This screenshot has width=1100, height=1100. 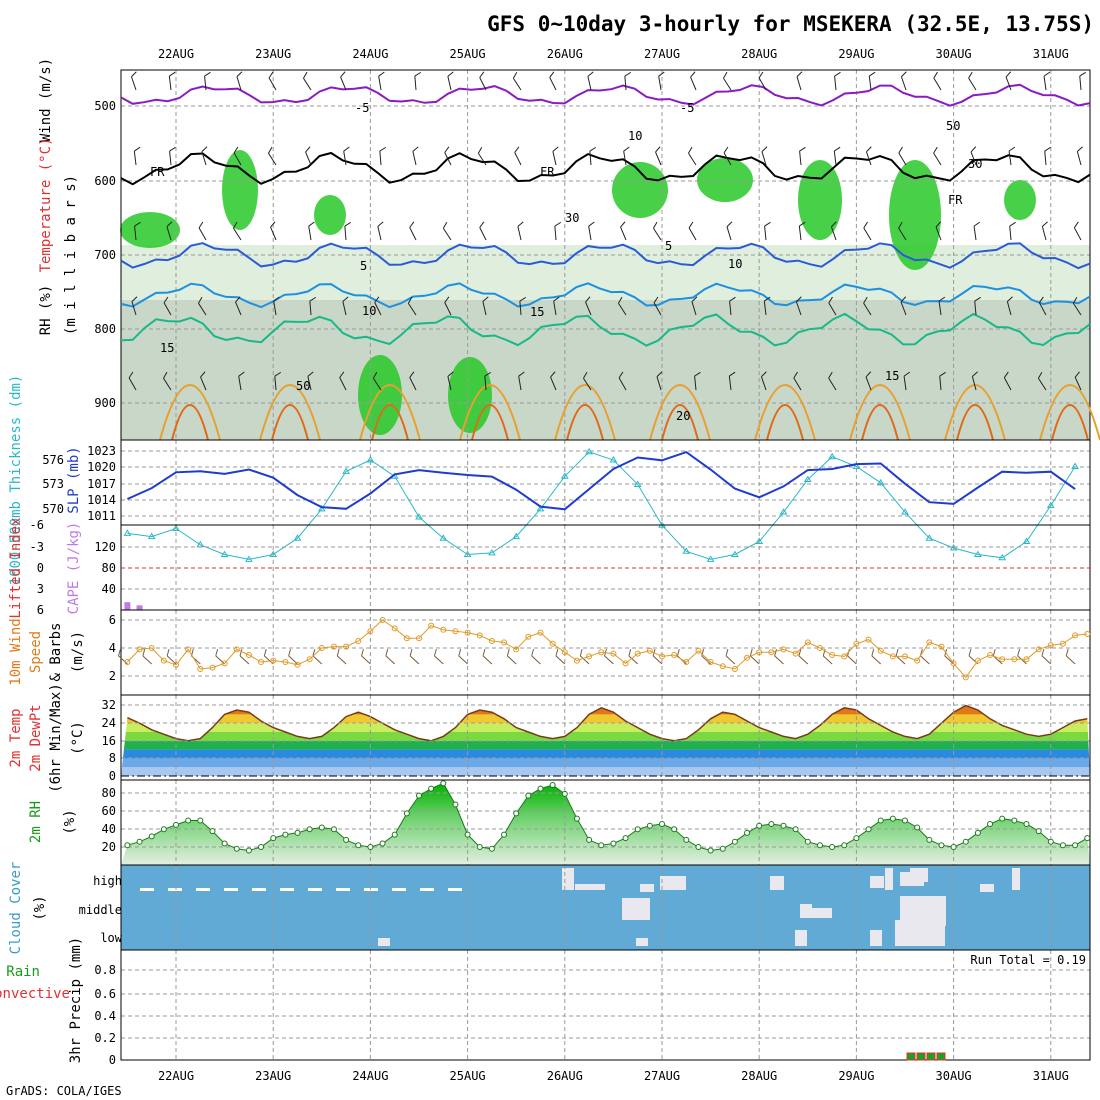 I want to click on y-tick-label: 3, so click(x=40, y=589).